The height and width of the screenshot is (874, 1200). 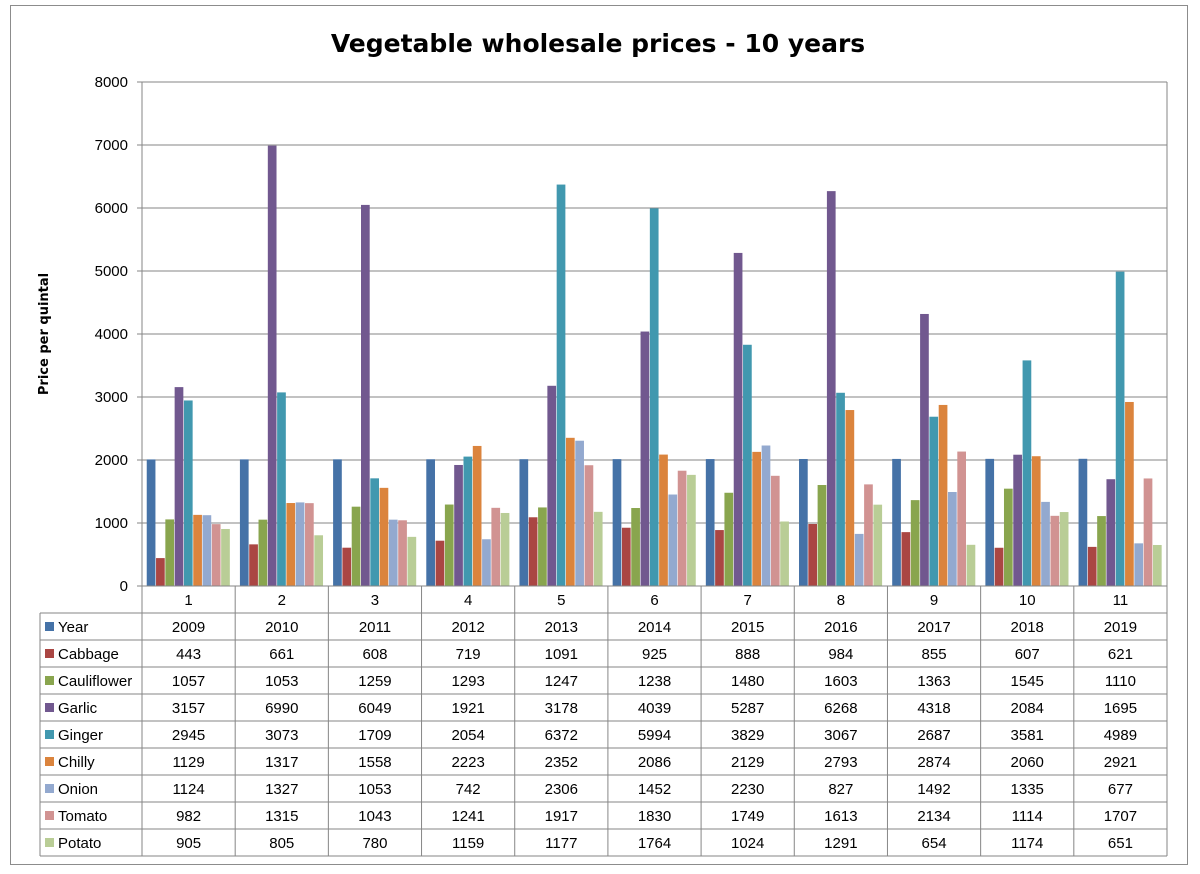 I want to click on data-label: 2060, so click(x=1027, y=762).